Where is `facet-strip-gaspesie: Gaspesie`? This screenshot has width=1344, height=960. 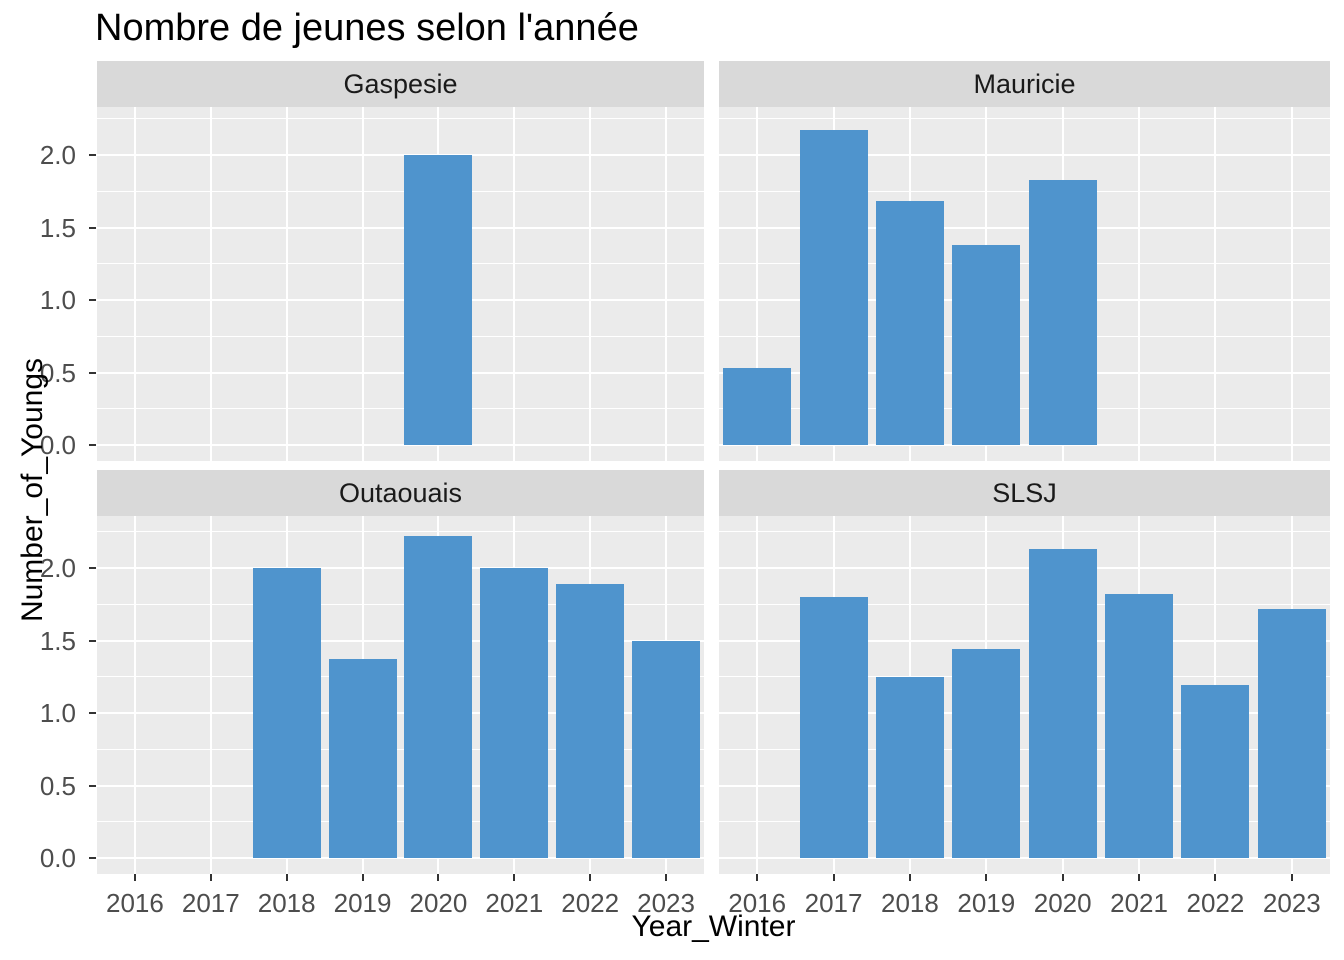
facet-strip-gaspesie: Gaspesie is located at coordinates (400, 84).